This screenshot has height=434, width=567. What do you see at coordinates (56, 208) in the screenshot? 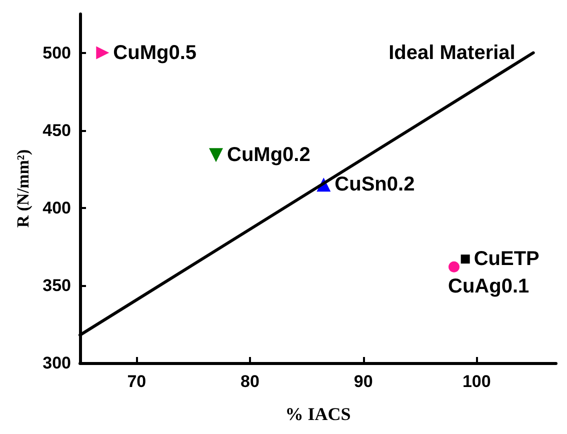
I see `y-tick-label: 400` at bounding box center [56, 208].